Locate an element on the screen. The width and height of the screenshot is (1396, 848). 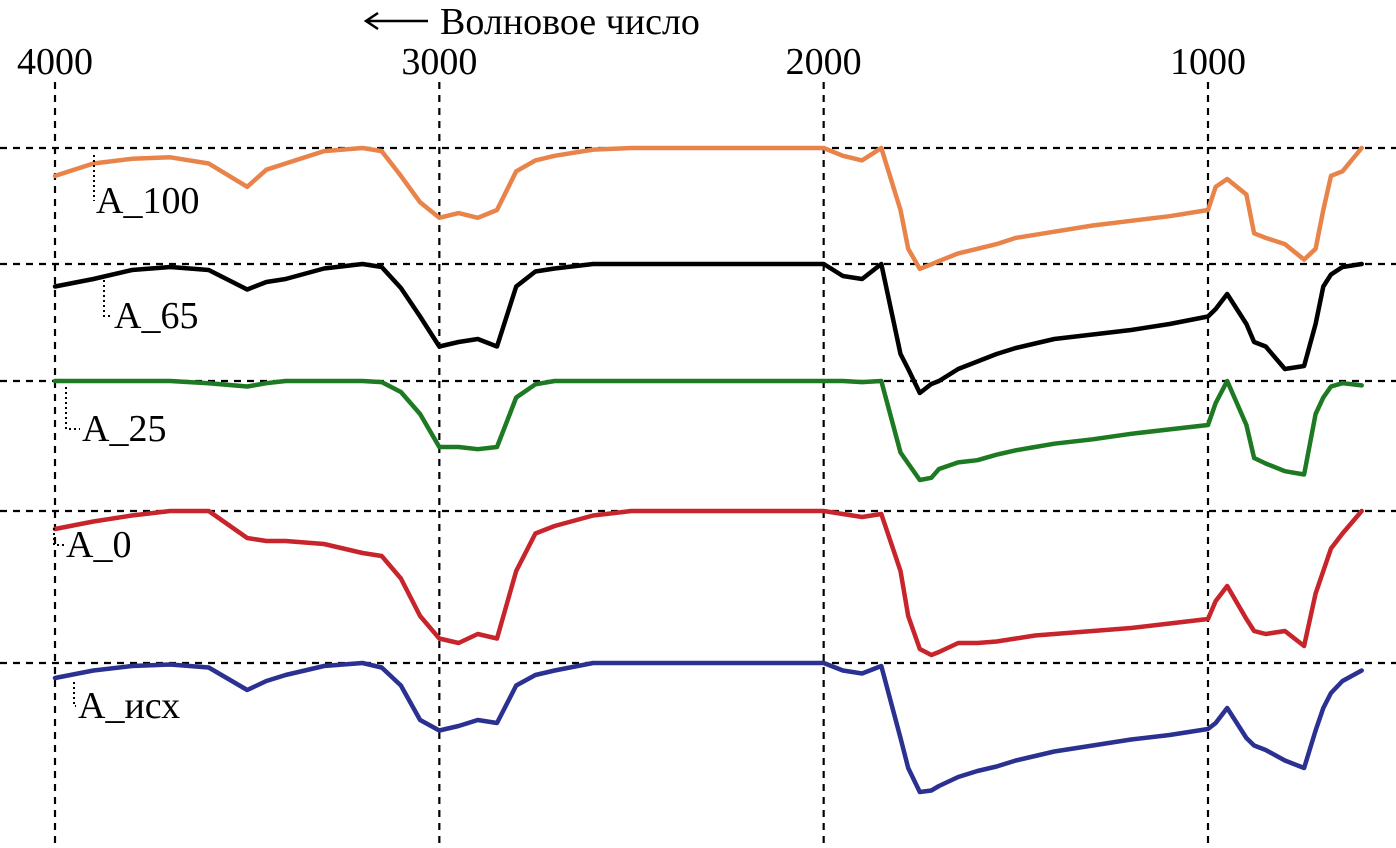
series-label: A_исх is located at coordinates (129, 706).